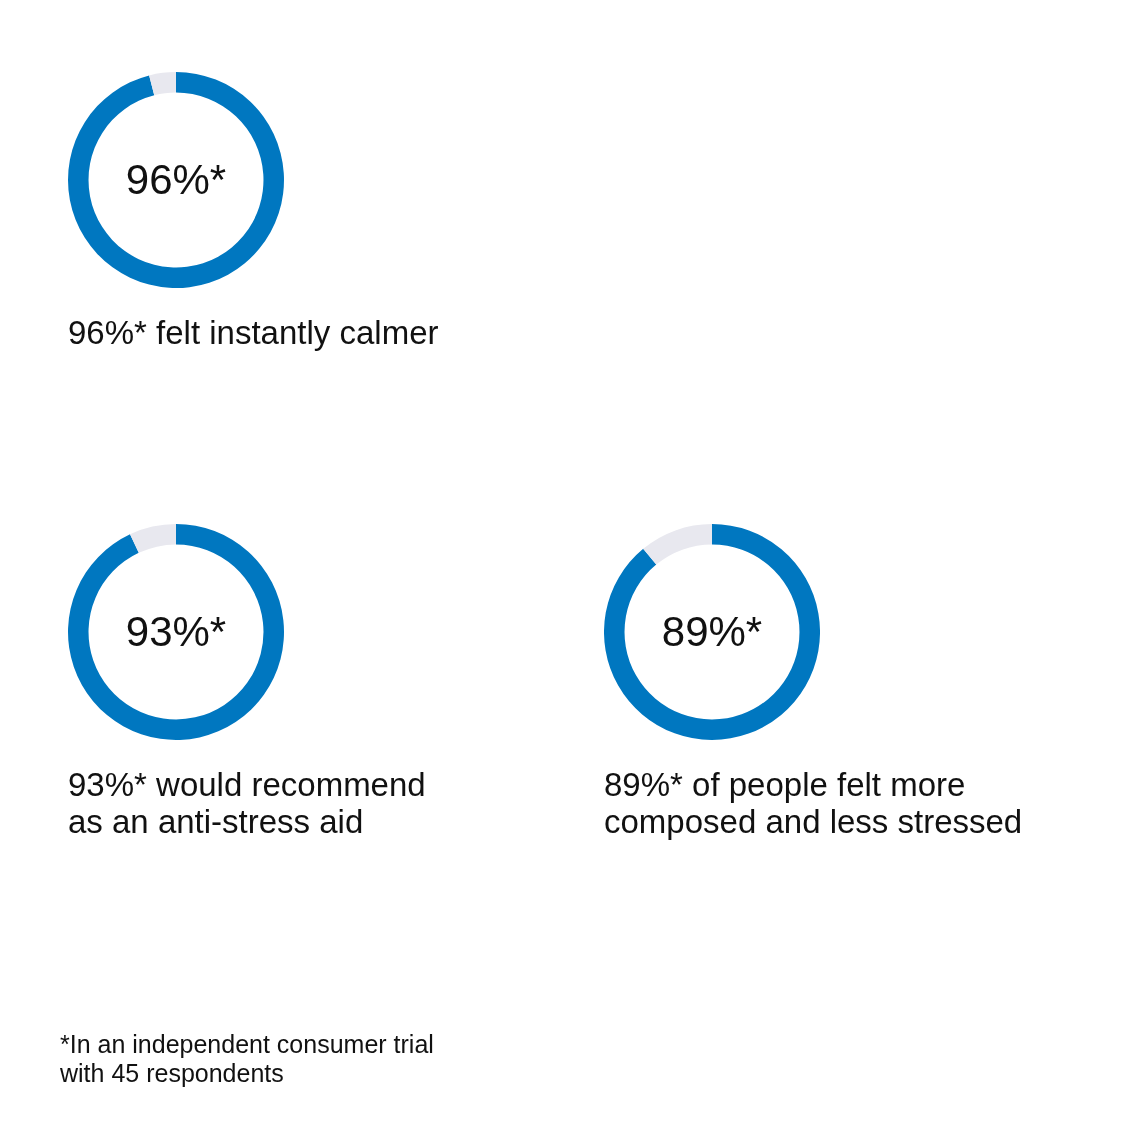 The height and width of the screenshot is (1142, 1142). What do you see at coordinates (247, 1059) in the screenshot?
I see `text: *In an independent consumer trial with 45 respondents` at bounding box center [247, 1059].